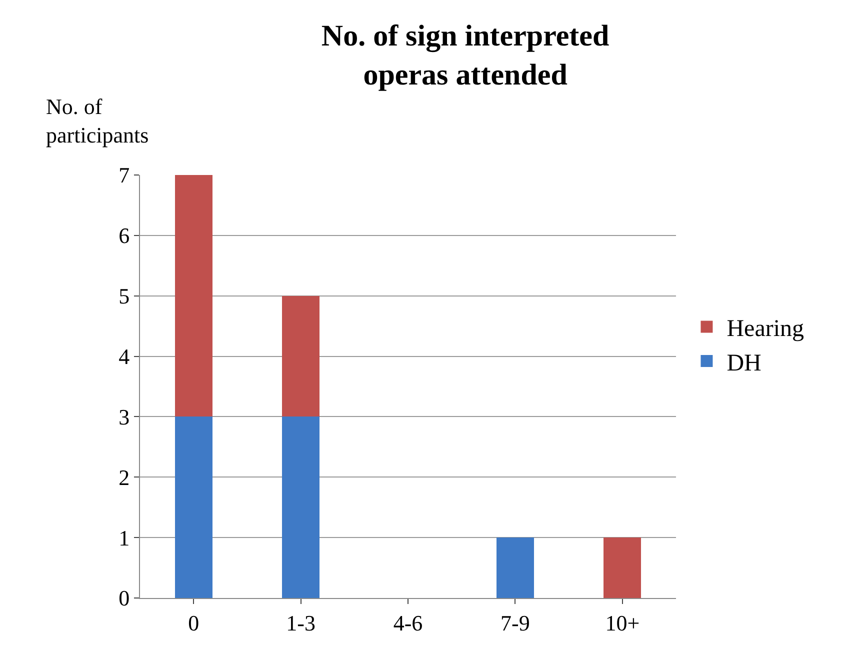 This screenshot has height=648, width=846. Describe the element at coordinates (124, 296) in the screenshot. I see `y-tick-label: 5` at that location.